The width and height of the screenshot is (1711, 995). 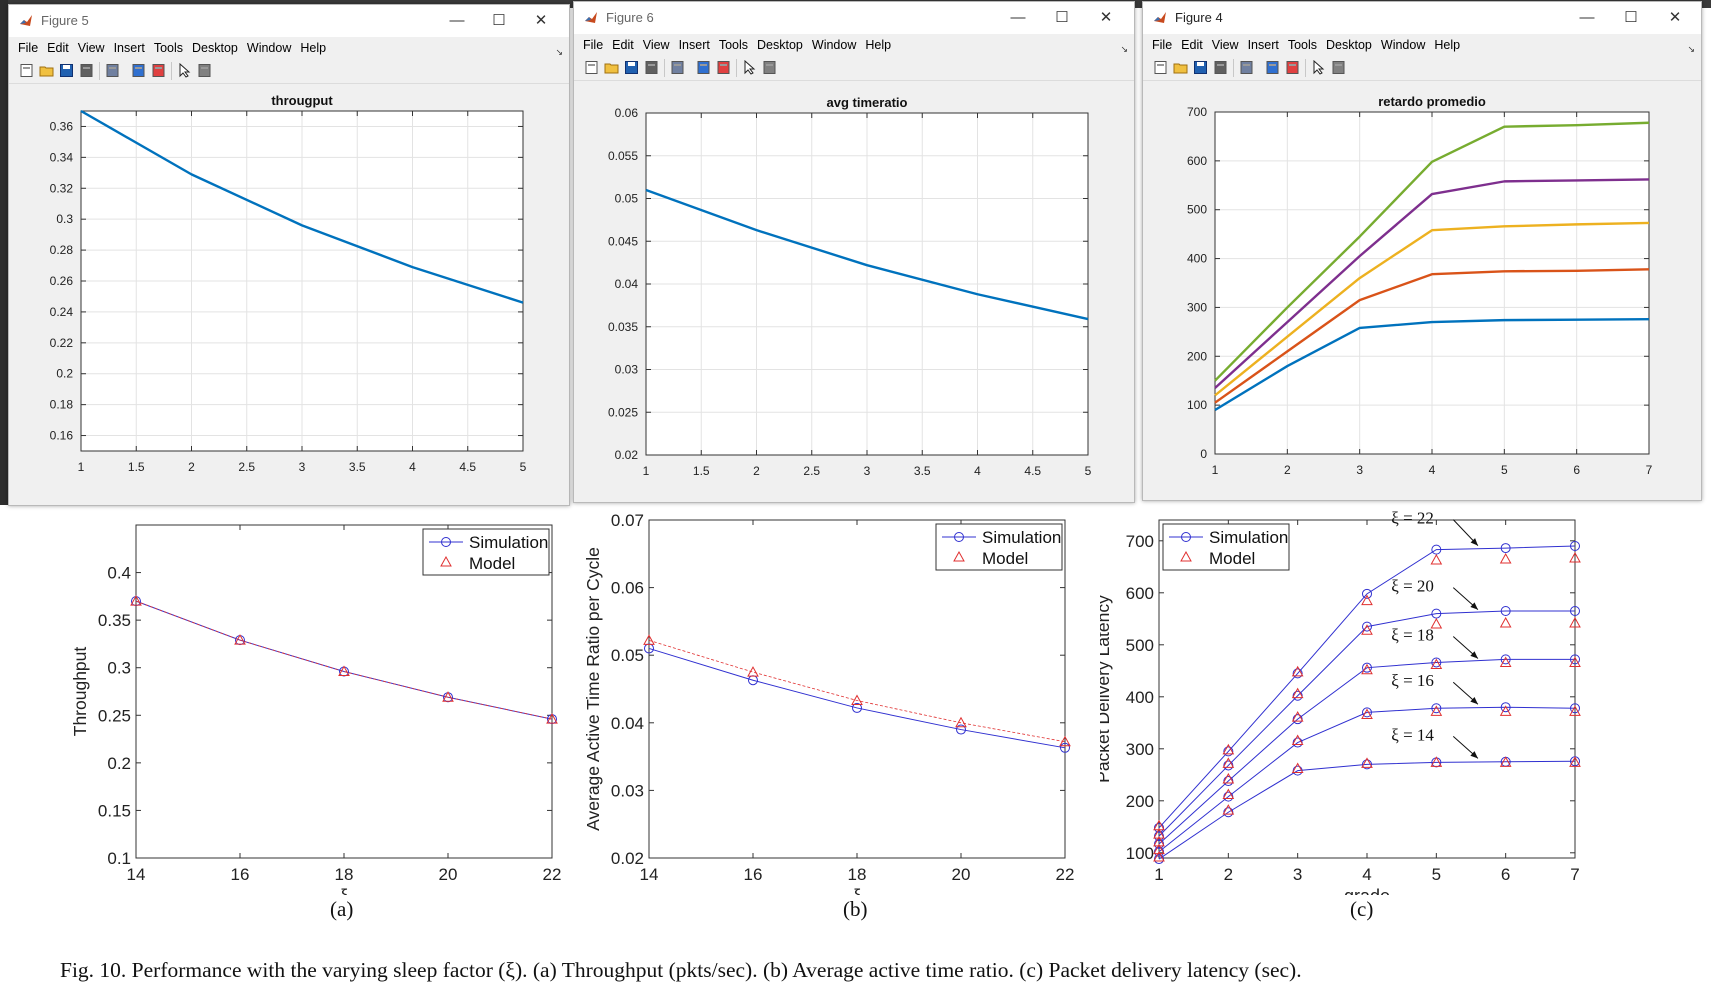 What do you see at coordinates (1140, 697) in the screenshot?
I see `y-tick-label: 400` at bounding box center [1140, 697].